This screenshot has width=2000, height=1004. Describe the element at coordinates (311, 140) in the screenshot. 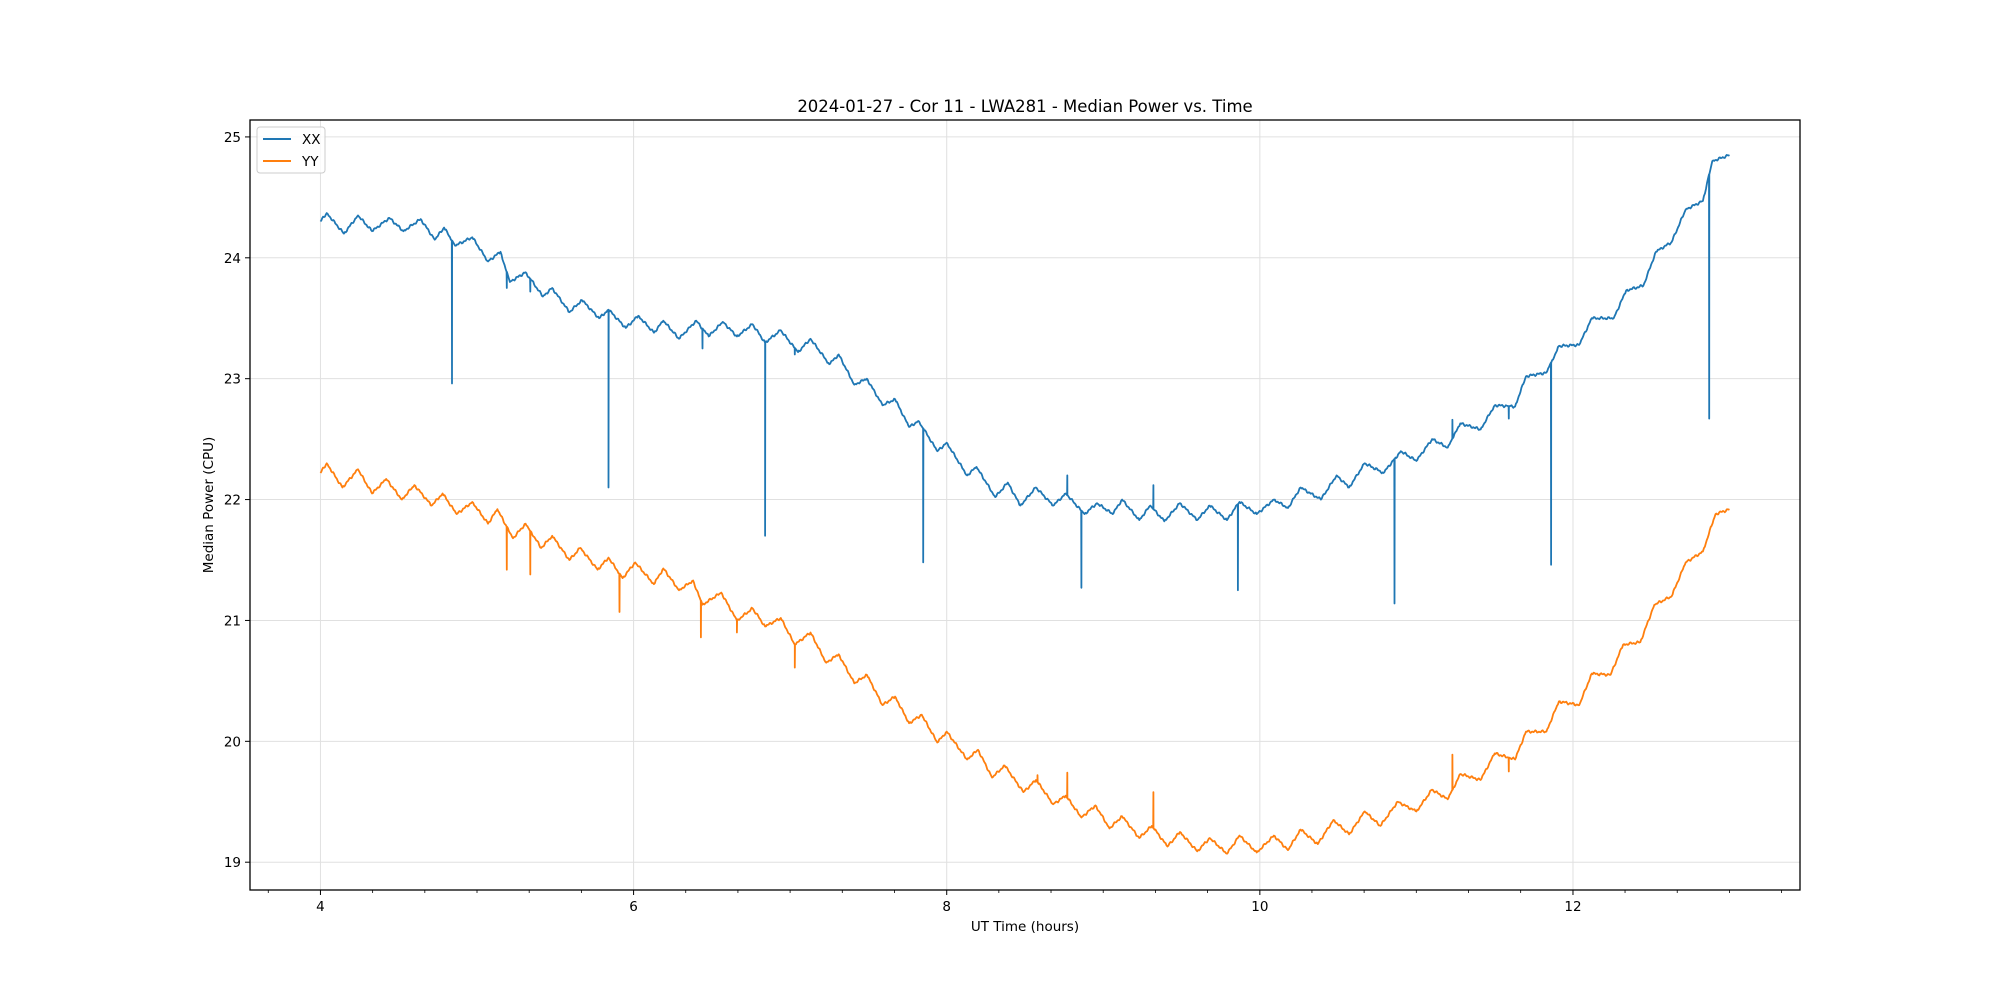

I see `legend-label-xx: XX` at that location.